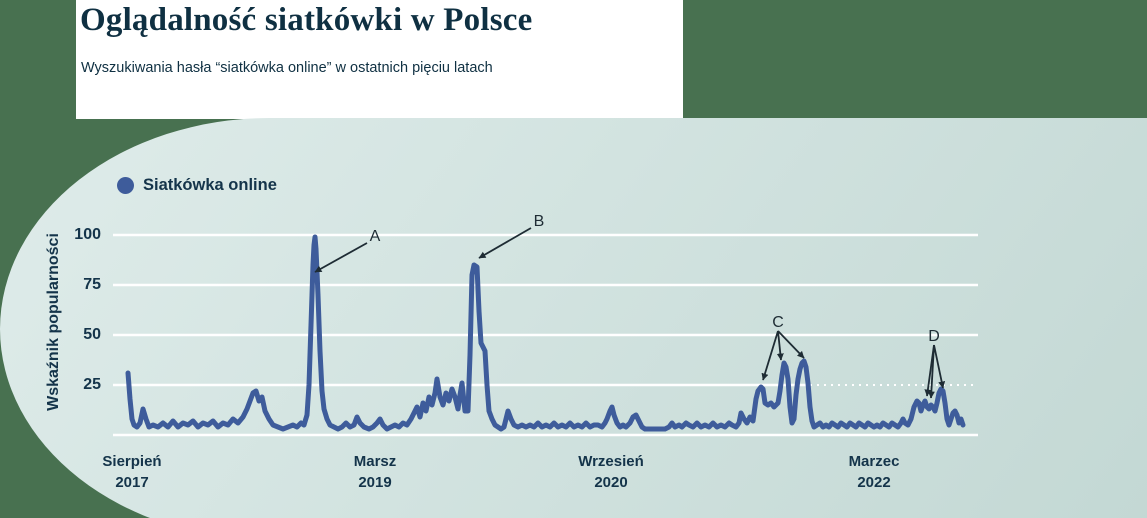 This screenshot has height=518, width=1147. What do you see at coordinates (874, 482) in the screenshot?
I see `x-label-year-3: 2022` at bounding box center [874, 482].